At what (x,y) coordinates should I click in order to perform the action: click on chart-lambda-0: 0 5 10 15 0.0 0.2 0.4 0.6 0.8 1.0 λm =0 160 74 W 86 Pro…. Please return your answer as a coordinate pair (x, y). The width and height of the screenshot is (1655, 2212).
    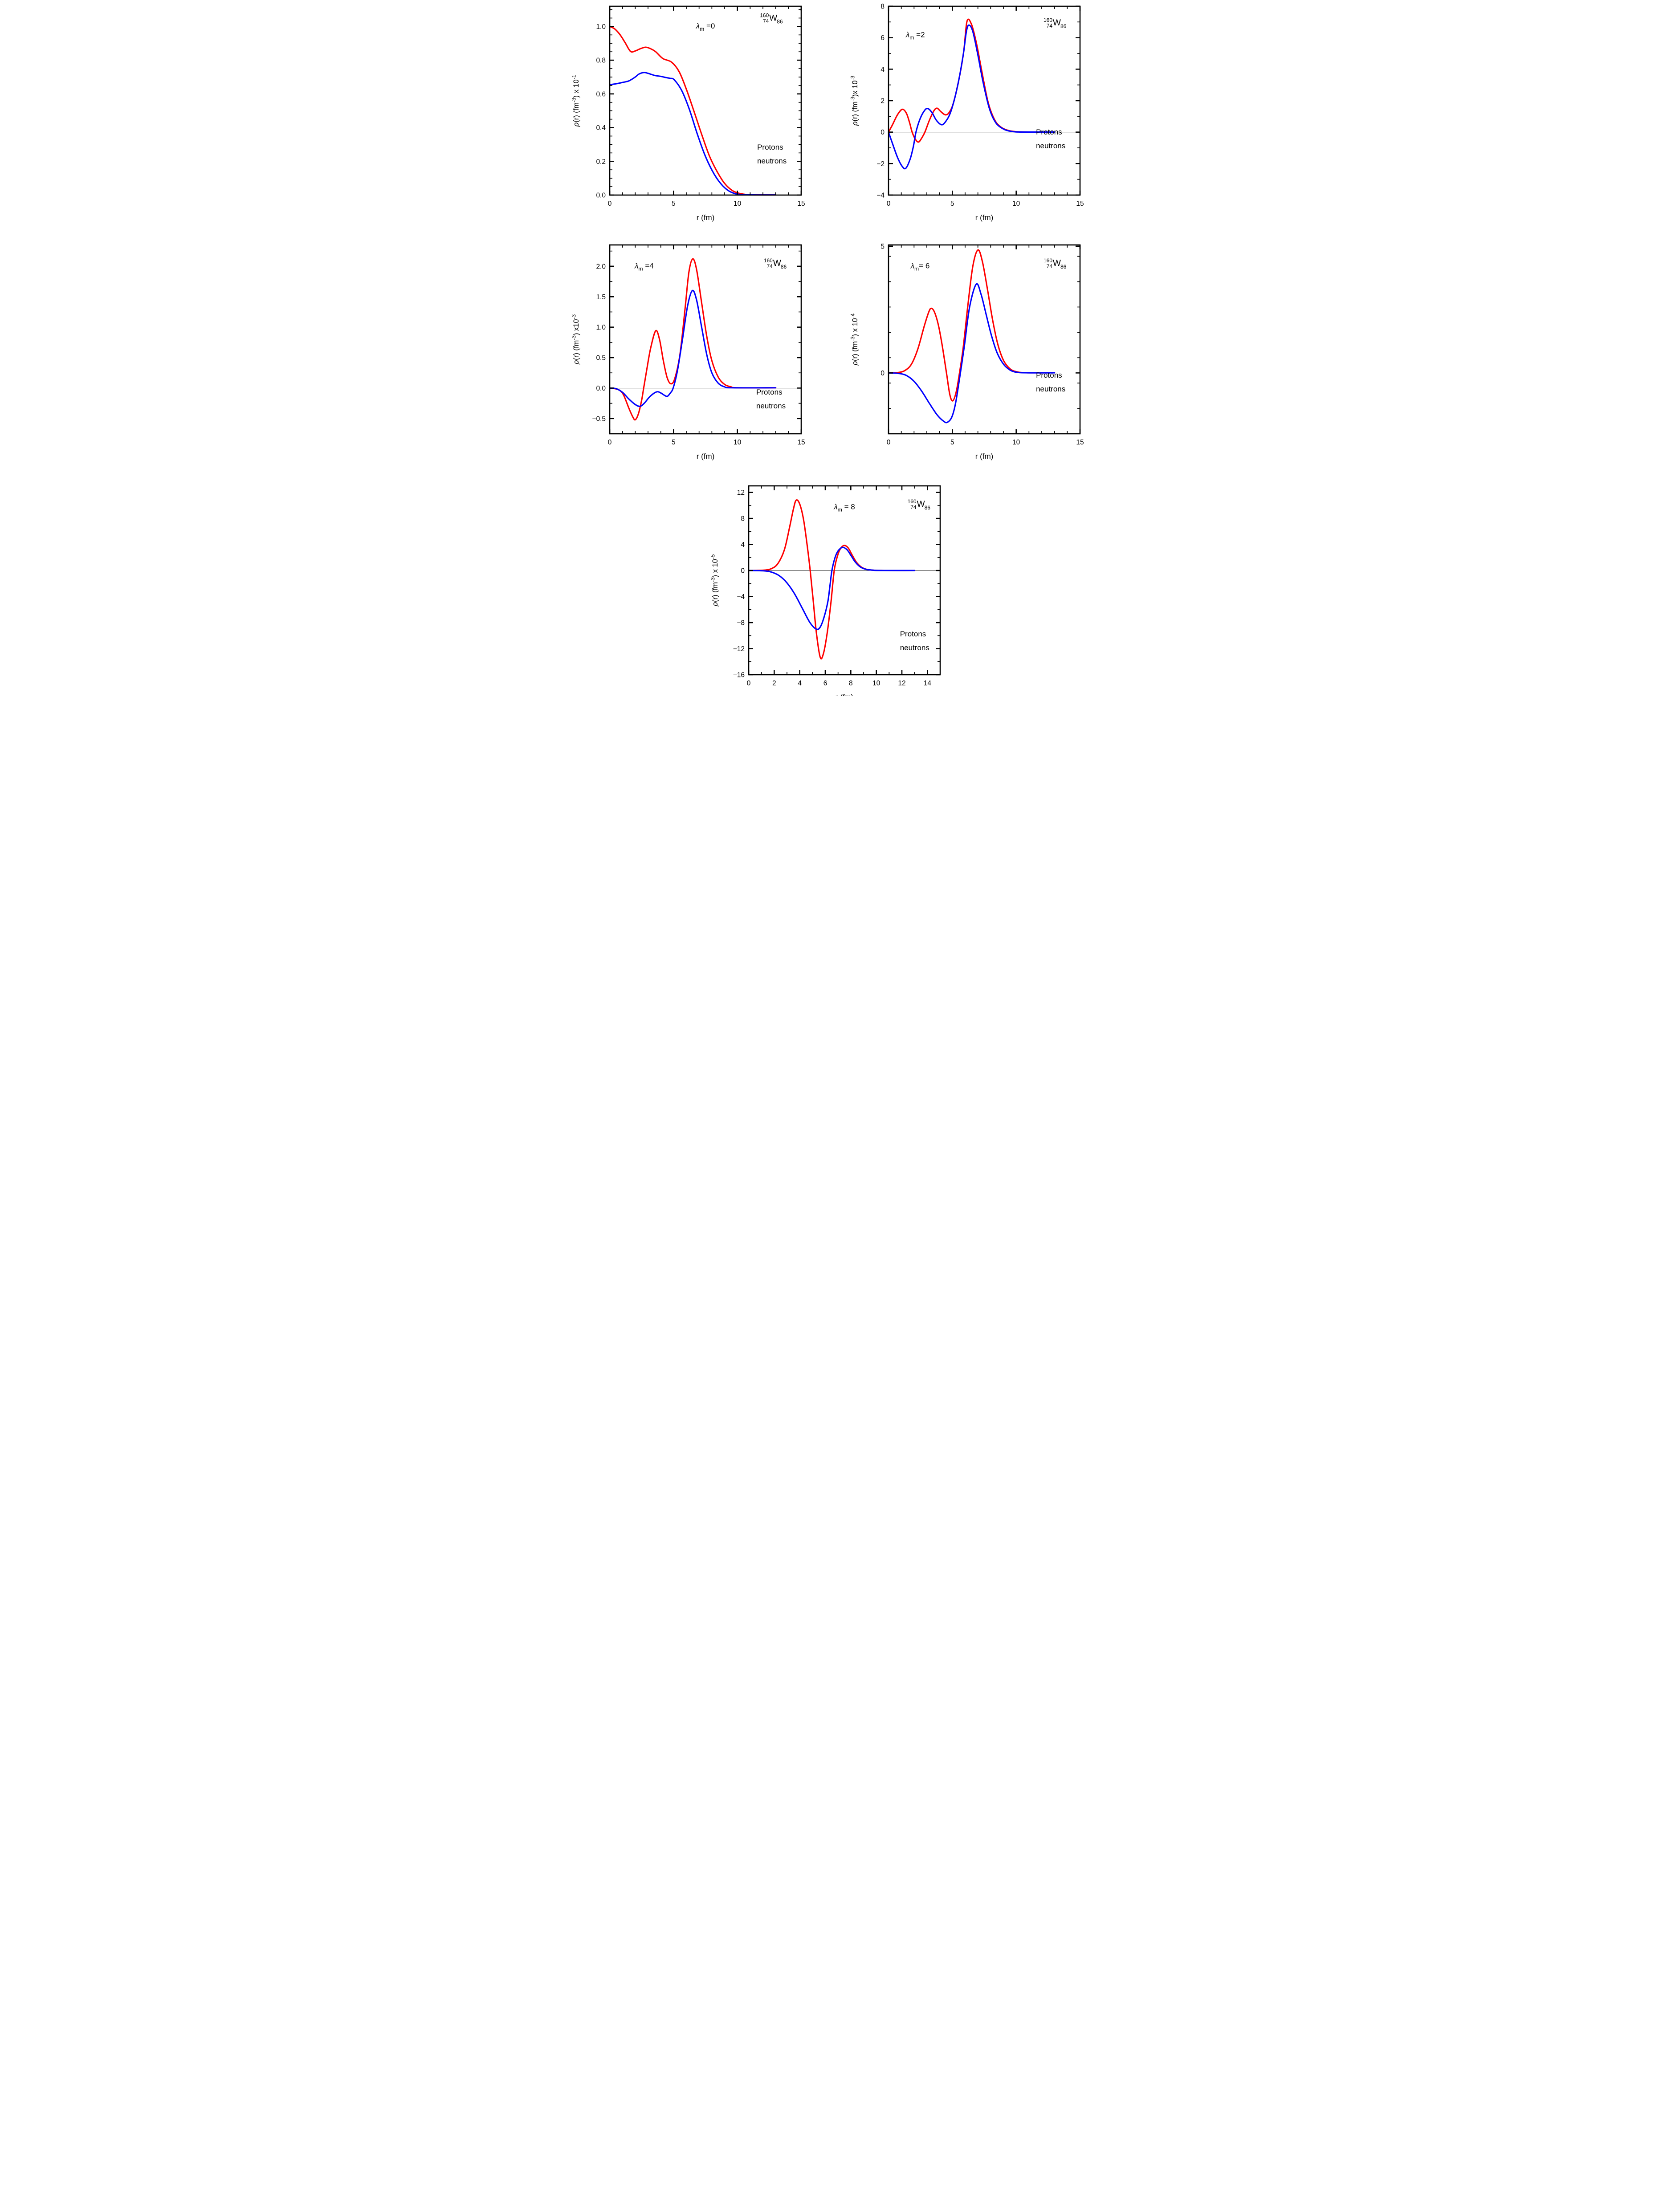
    Looking at the image, I should click on (687, 113).